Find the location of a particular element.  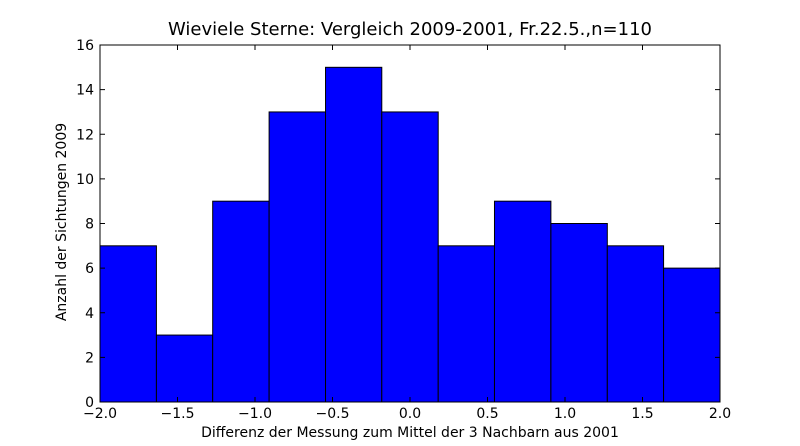

x-tick-label: 2.0 is located at coordinates (720, 414).